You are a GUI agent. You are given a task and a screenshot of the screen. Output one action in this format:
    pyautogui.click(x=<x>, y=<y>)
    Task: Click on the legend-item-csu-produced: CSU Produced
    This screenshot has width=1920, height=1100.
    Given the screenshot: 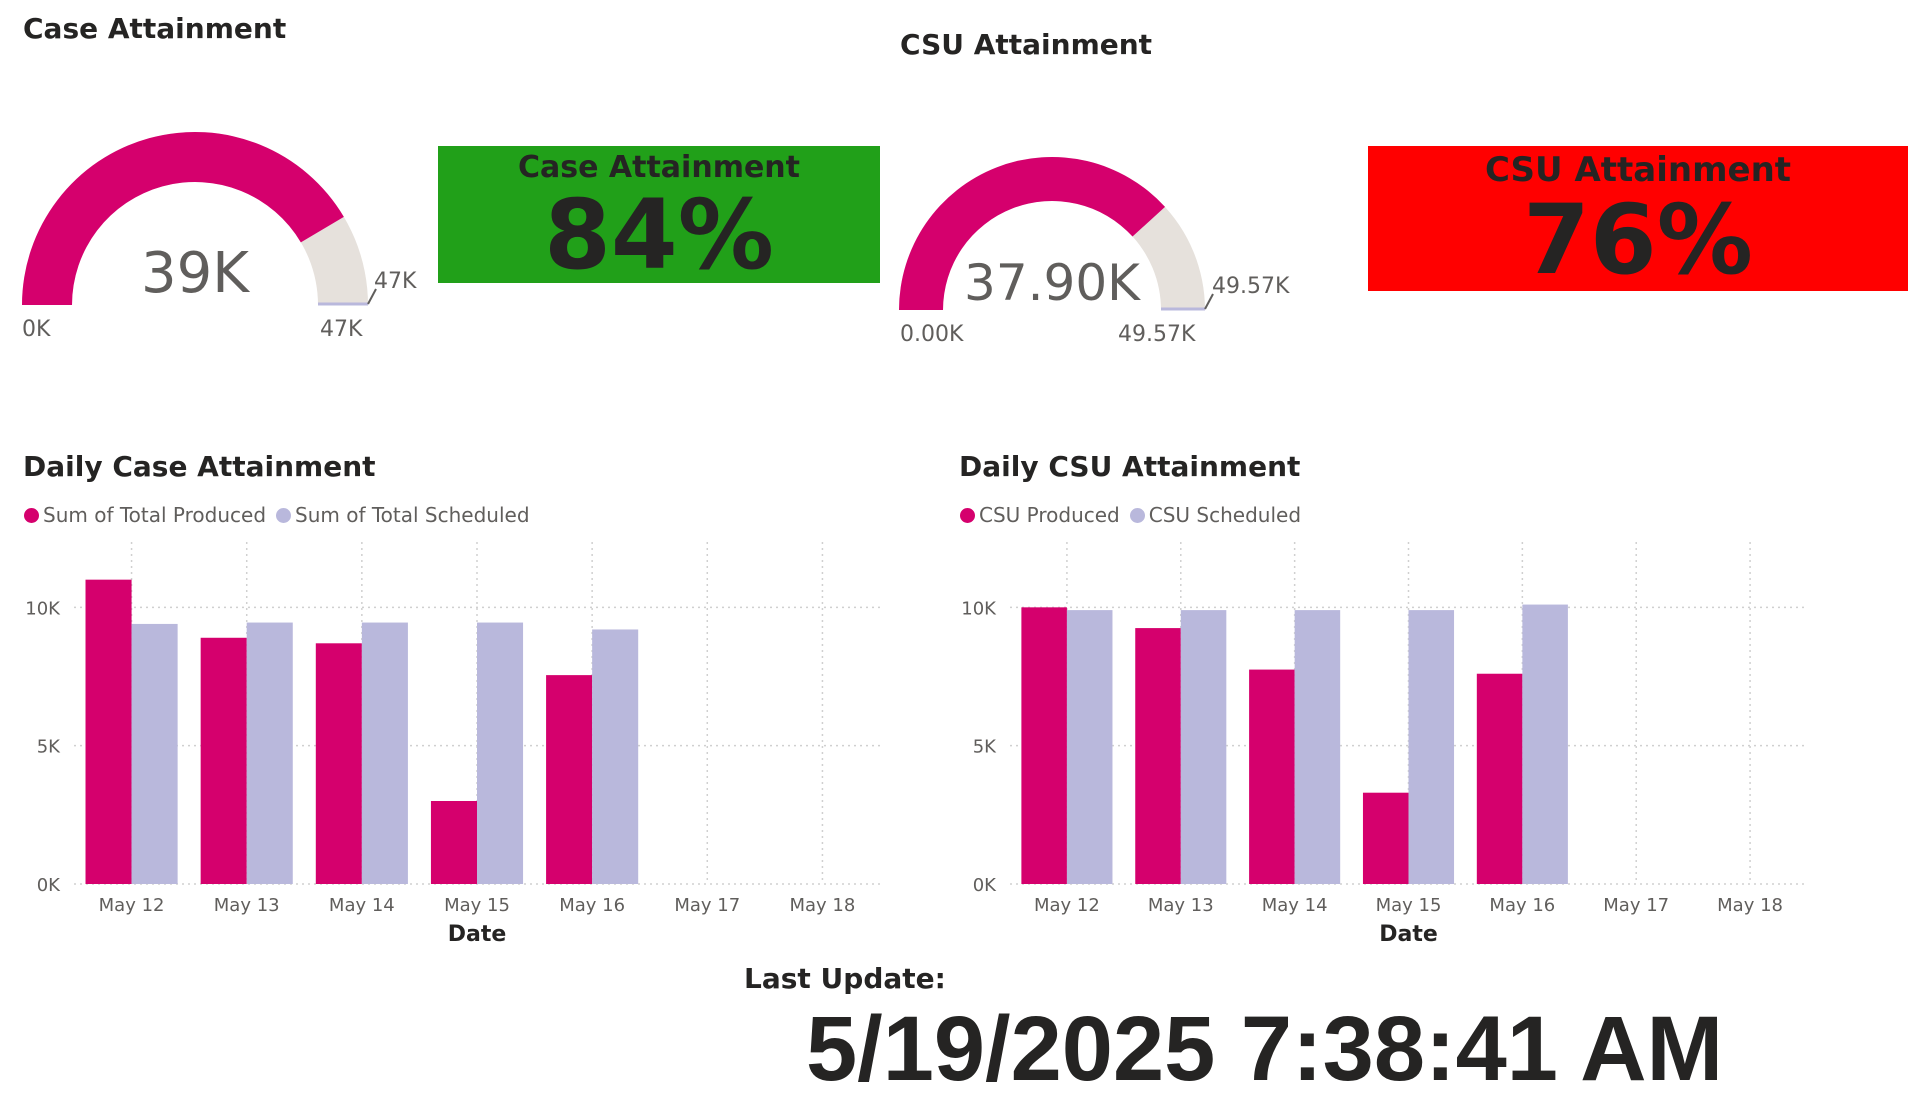 What is the action you would take?
    pyautogui.click(x=1040, y=515)
    